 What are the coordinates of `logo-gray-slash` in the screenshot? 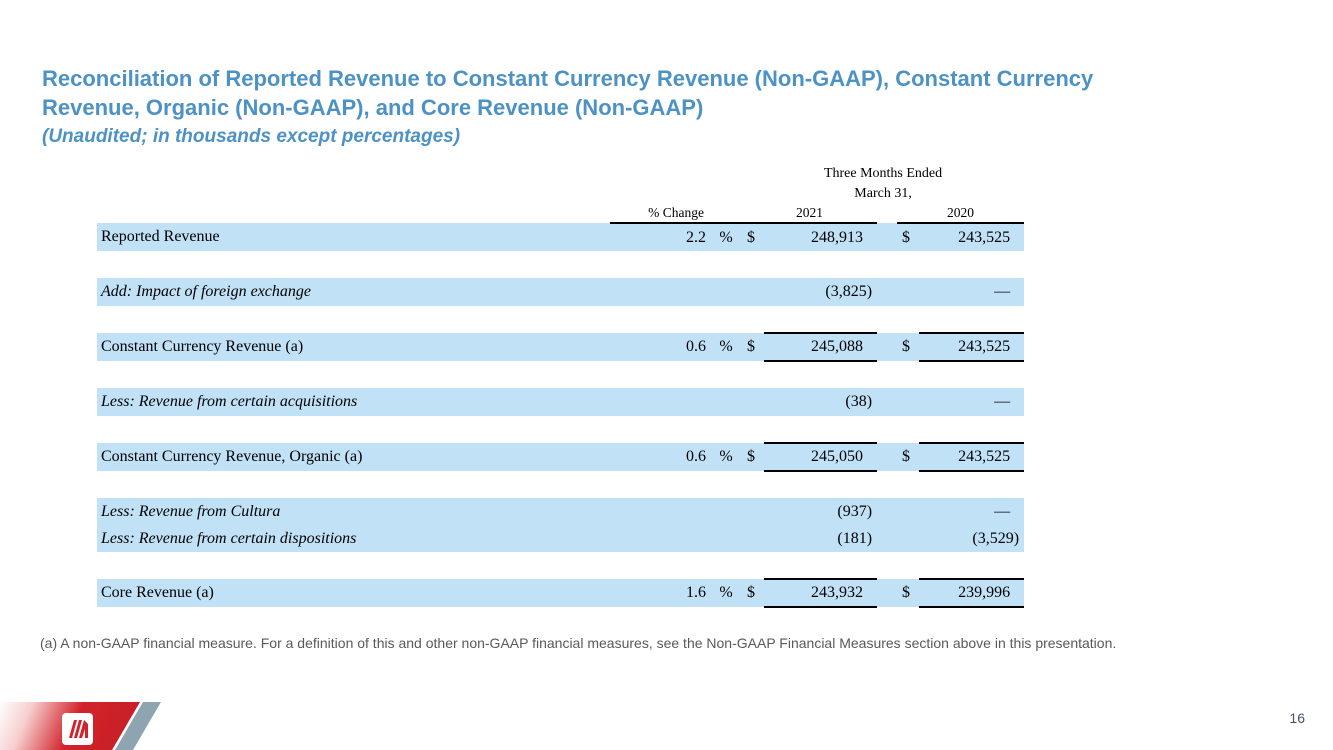 It's located at (138, 726).